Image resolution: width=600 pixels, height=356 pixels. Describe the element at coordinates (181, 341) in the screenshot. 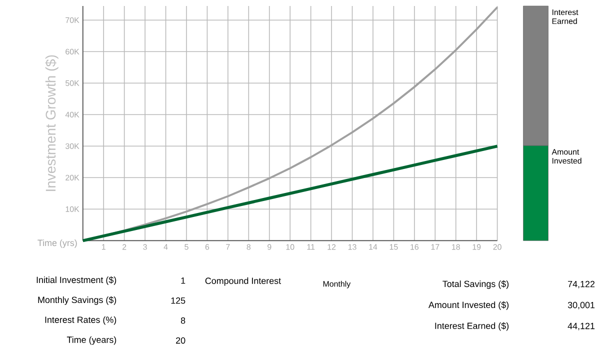

I see `text: 20` at that location.